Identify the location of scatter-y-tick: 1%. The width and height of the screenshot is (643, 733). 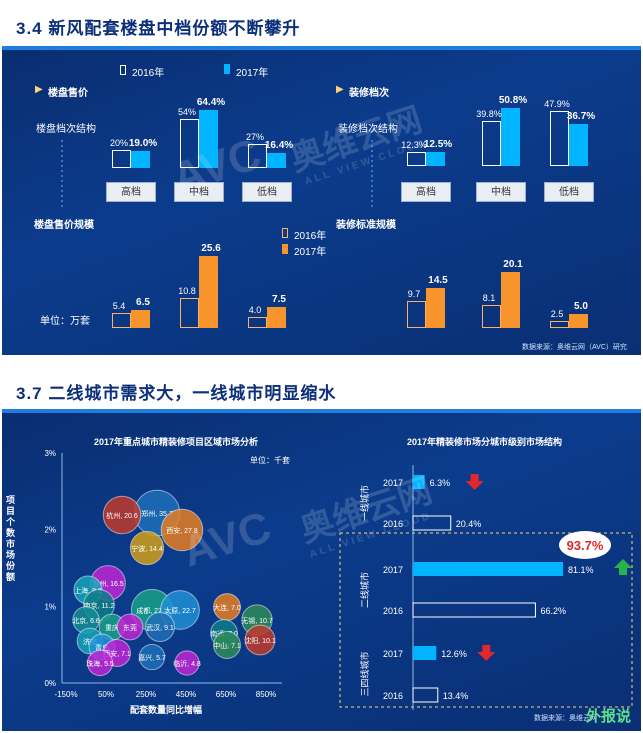
(50, 606).